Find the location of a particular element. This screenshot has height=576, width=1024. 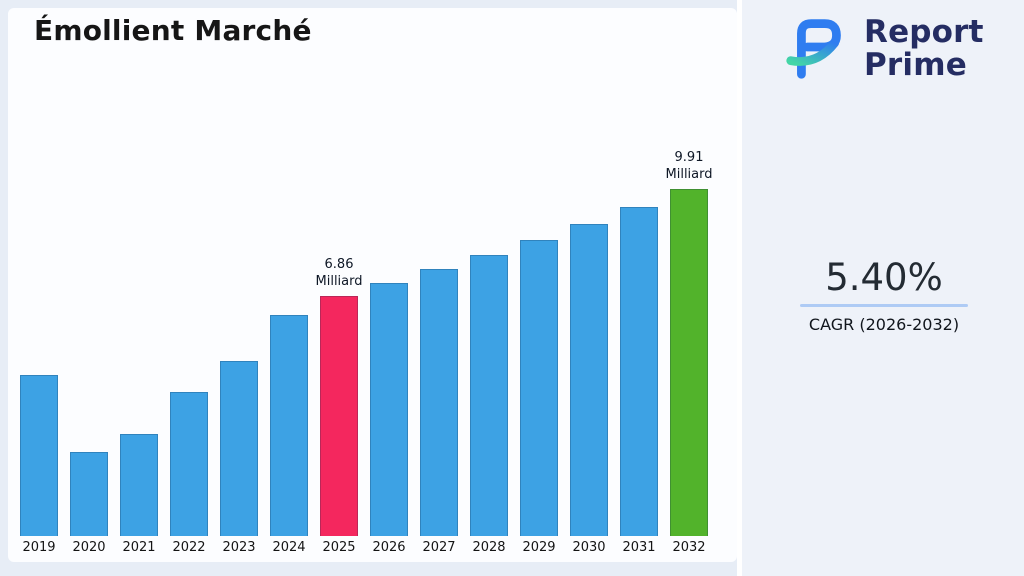

bar-column: 2023 is located at coordinates (239, 460).